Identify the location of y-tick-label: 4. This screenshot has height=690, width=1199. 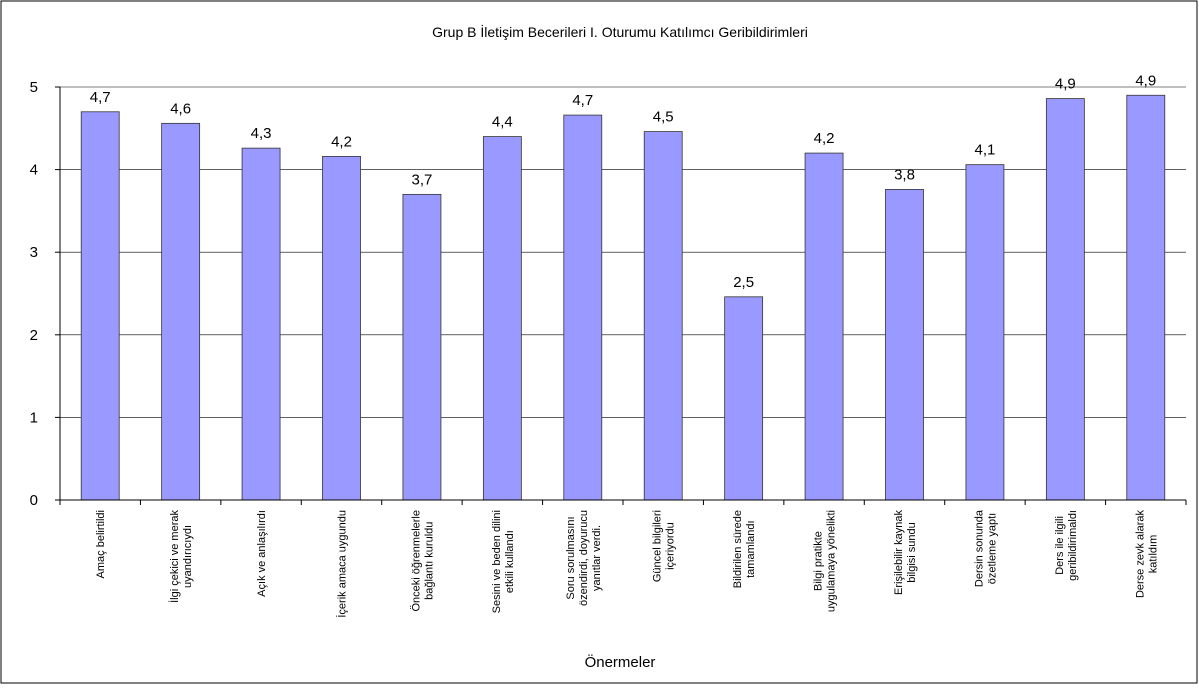
(34, 170).